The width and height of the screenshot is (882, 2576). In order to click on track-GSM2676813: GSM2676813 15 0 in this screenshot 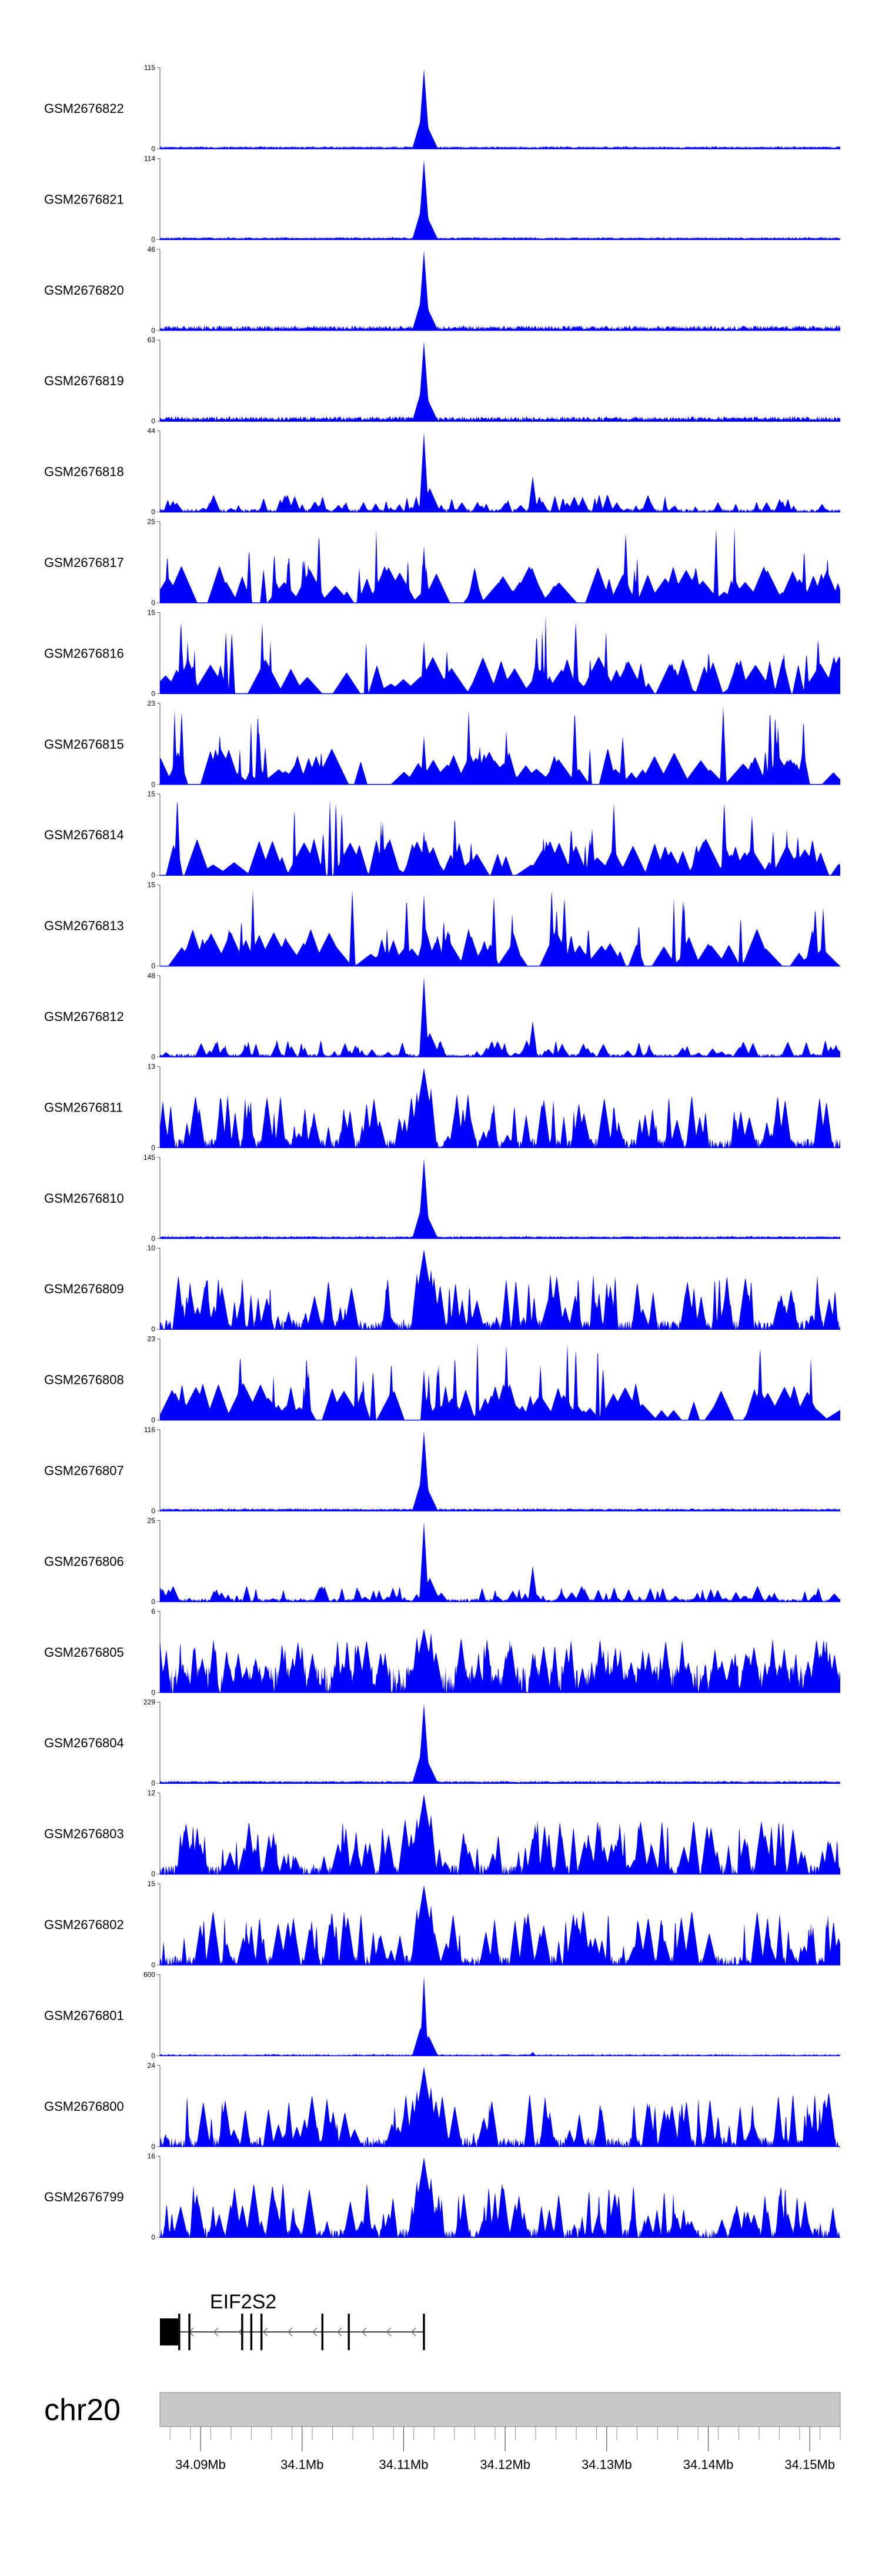, I will do `click(442, 925)`.